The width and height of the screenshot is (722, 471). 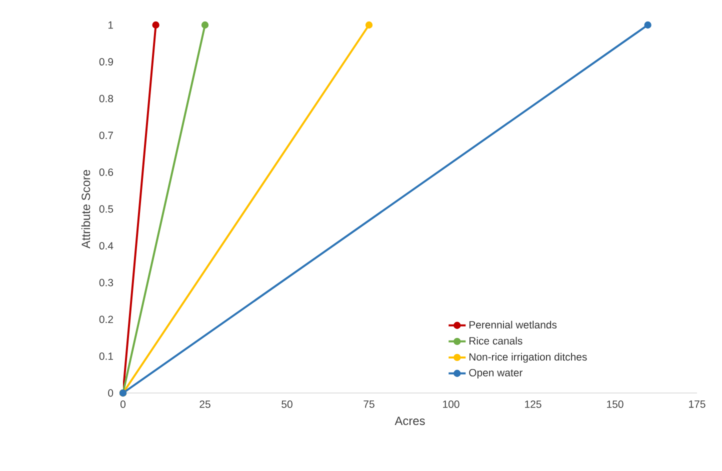 I want to click on x-tick-label: 75, so click(x=369, y=404).